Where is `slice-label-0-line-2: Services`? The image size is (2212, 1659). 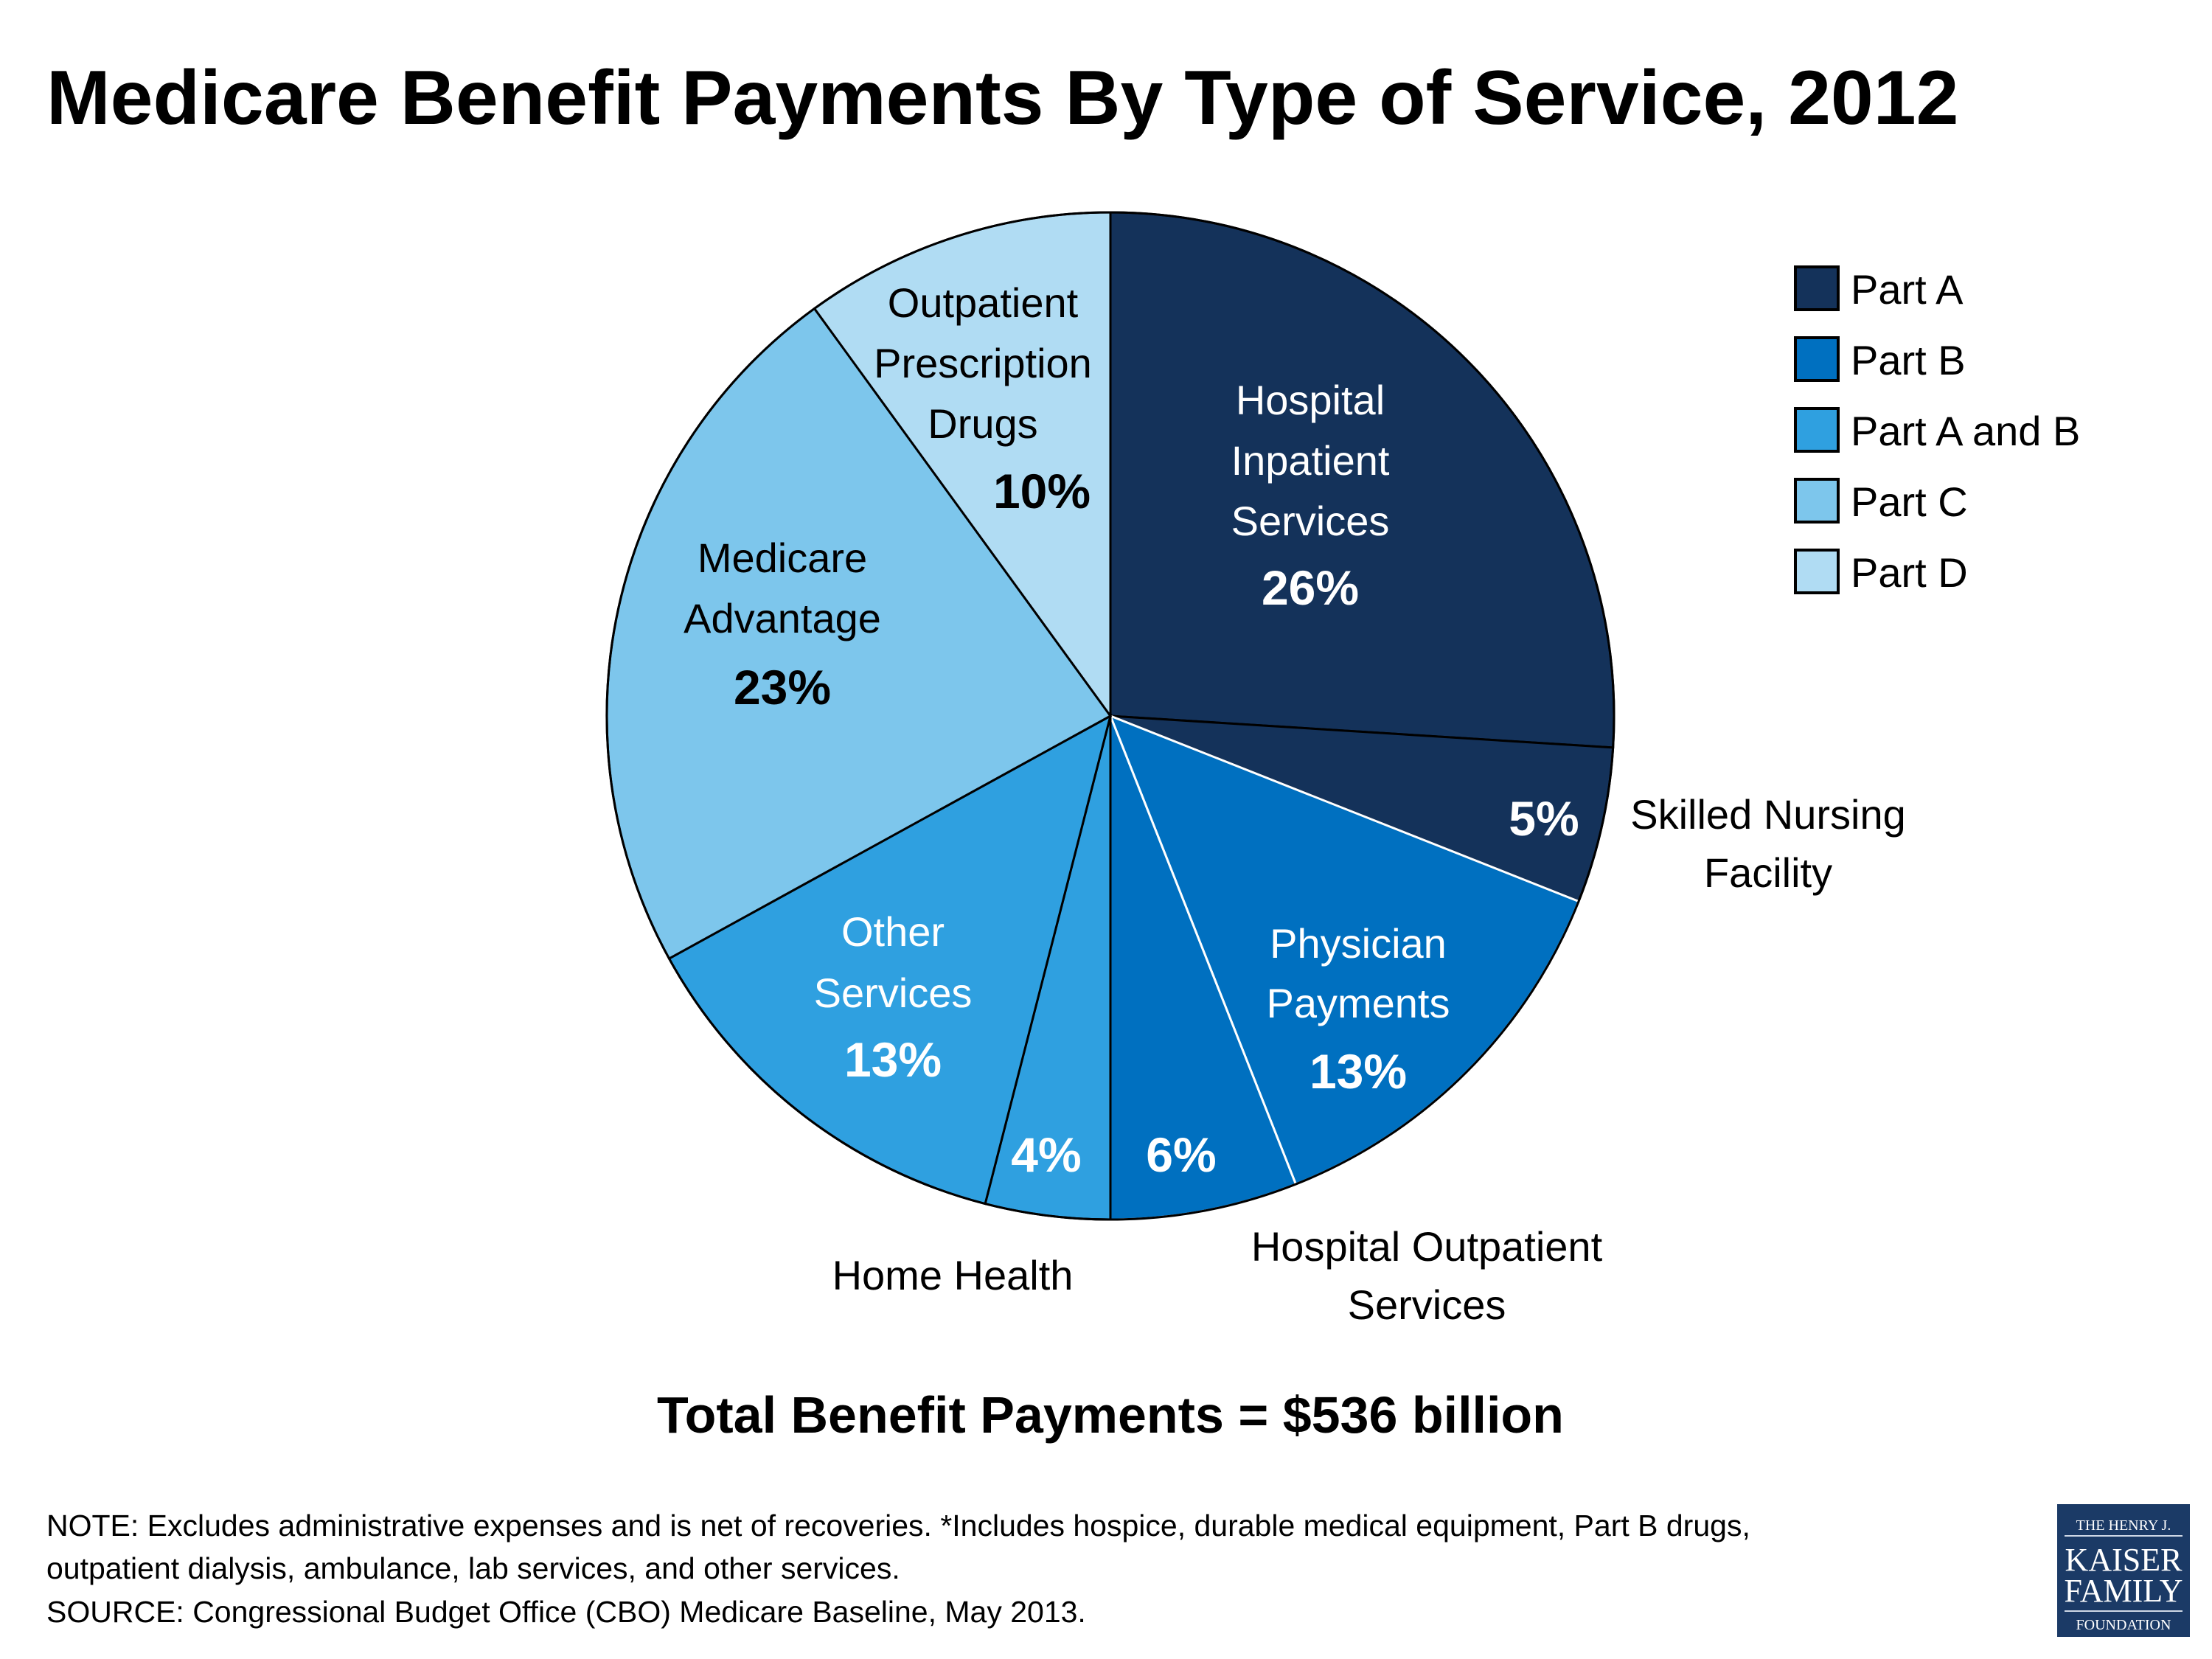
slice-label-0-line-2: Services is located at coordinates (1310, 521).